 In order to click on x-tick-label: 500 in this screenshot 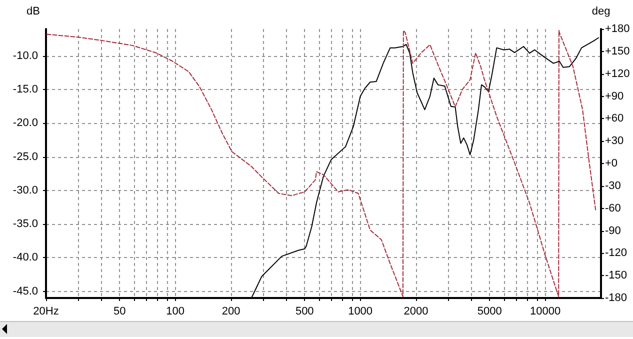, I will do `click(304, 312)`.